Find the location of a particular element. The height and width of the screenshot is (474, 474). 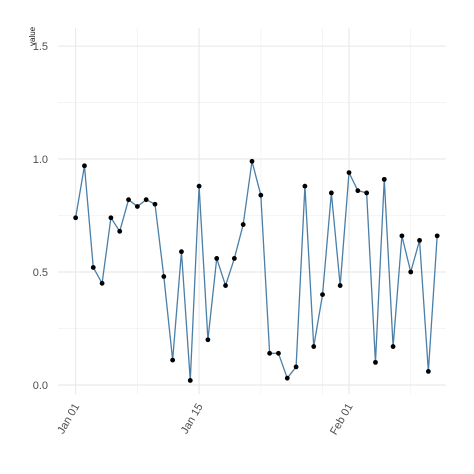

x-tick-label: Jan 15 is located at coordinates (192, 419).